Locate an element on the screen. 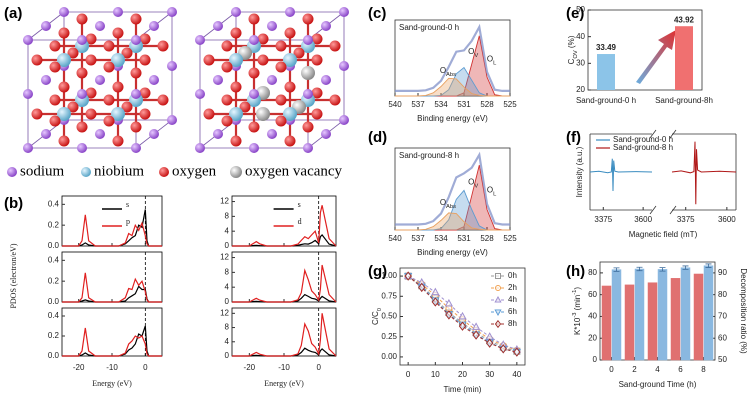 The height and width of the screenshot is (400, 752). x-axis-label: Sand-ground Time (h) is located at coordinates (658, 384).